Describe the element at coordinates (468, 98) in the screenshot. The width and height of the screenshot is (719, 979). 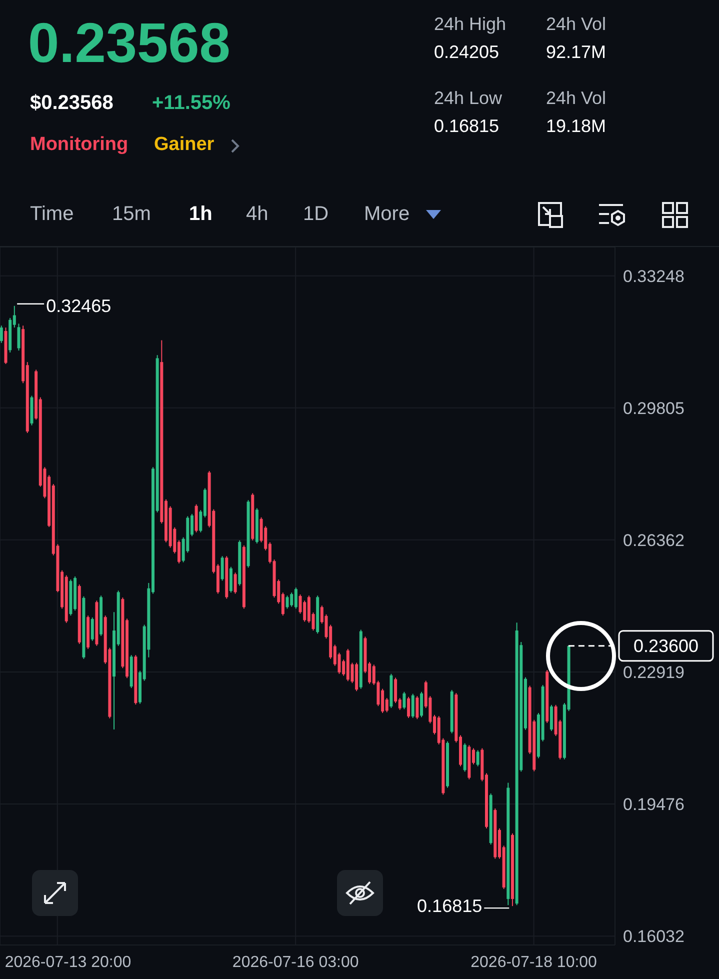
I see `text: 24h Low` at that location.